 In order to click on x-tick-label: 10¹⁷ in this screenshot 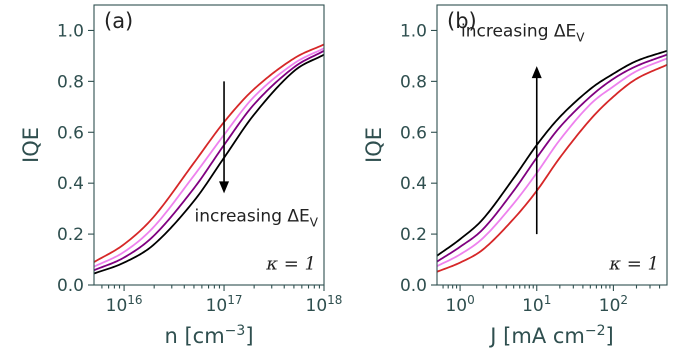, I will do `click(224, 304)`.